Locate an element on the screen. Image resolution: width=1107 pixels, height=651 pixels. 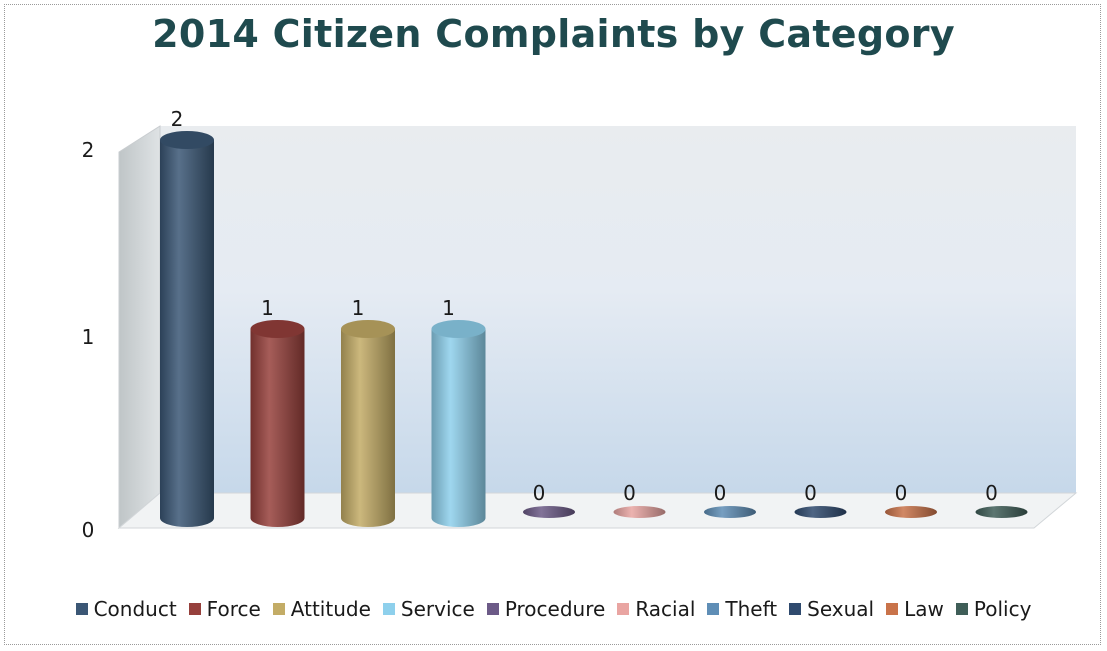
bar-attitude is located at coordinates (368, 423).